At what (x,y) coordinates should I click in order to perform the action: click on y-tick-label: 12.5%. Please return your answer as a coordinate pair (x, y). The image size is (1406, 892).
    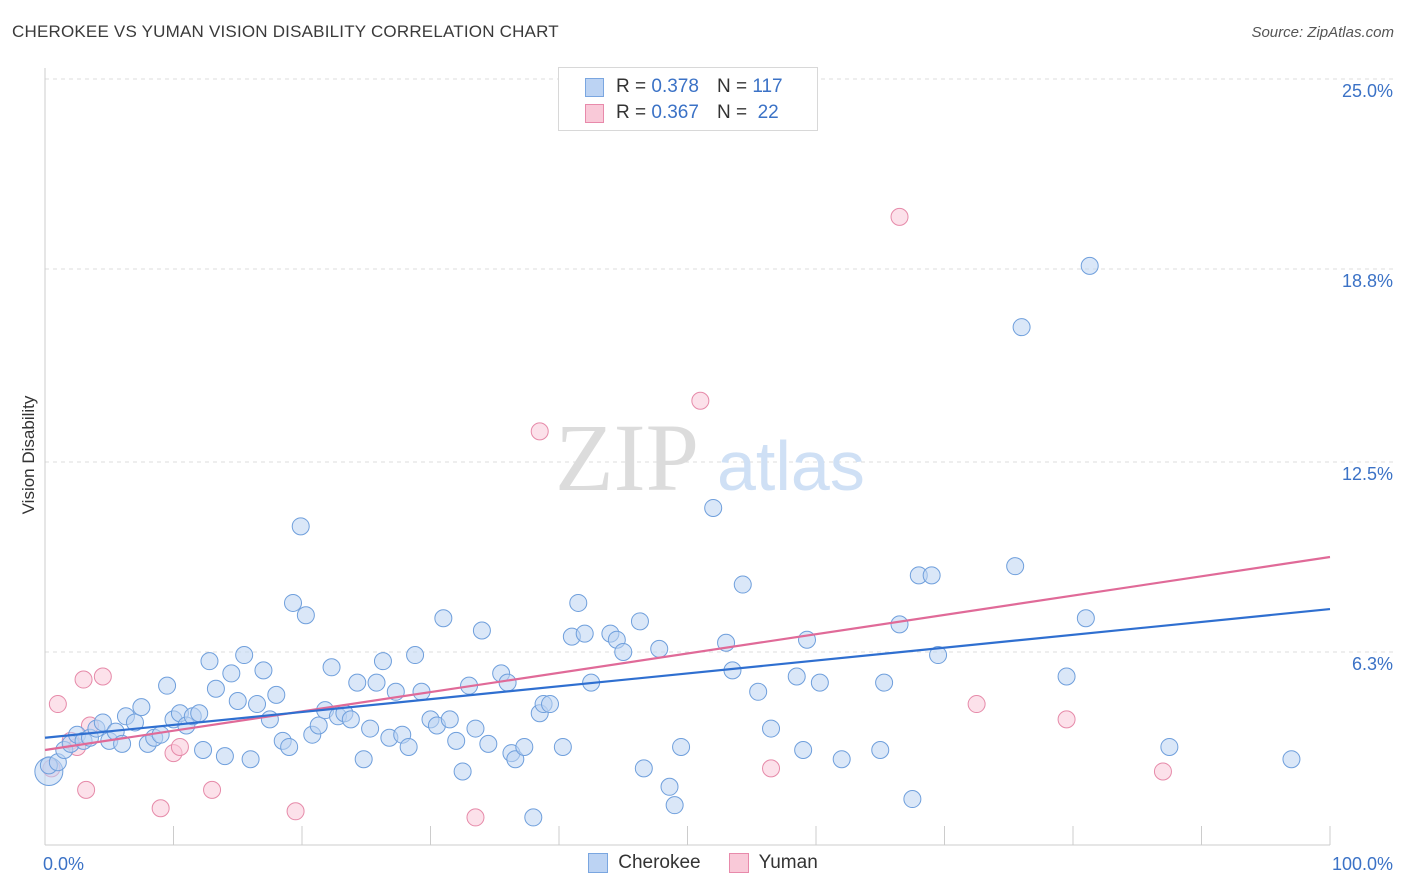
    Looking at the image, I should click on (1367, 474).